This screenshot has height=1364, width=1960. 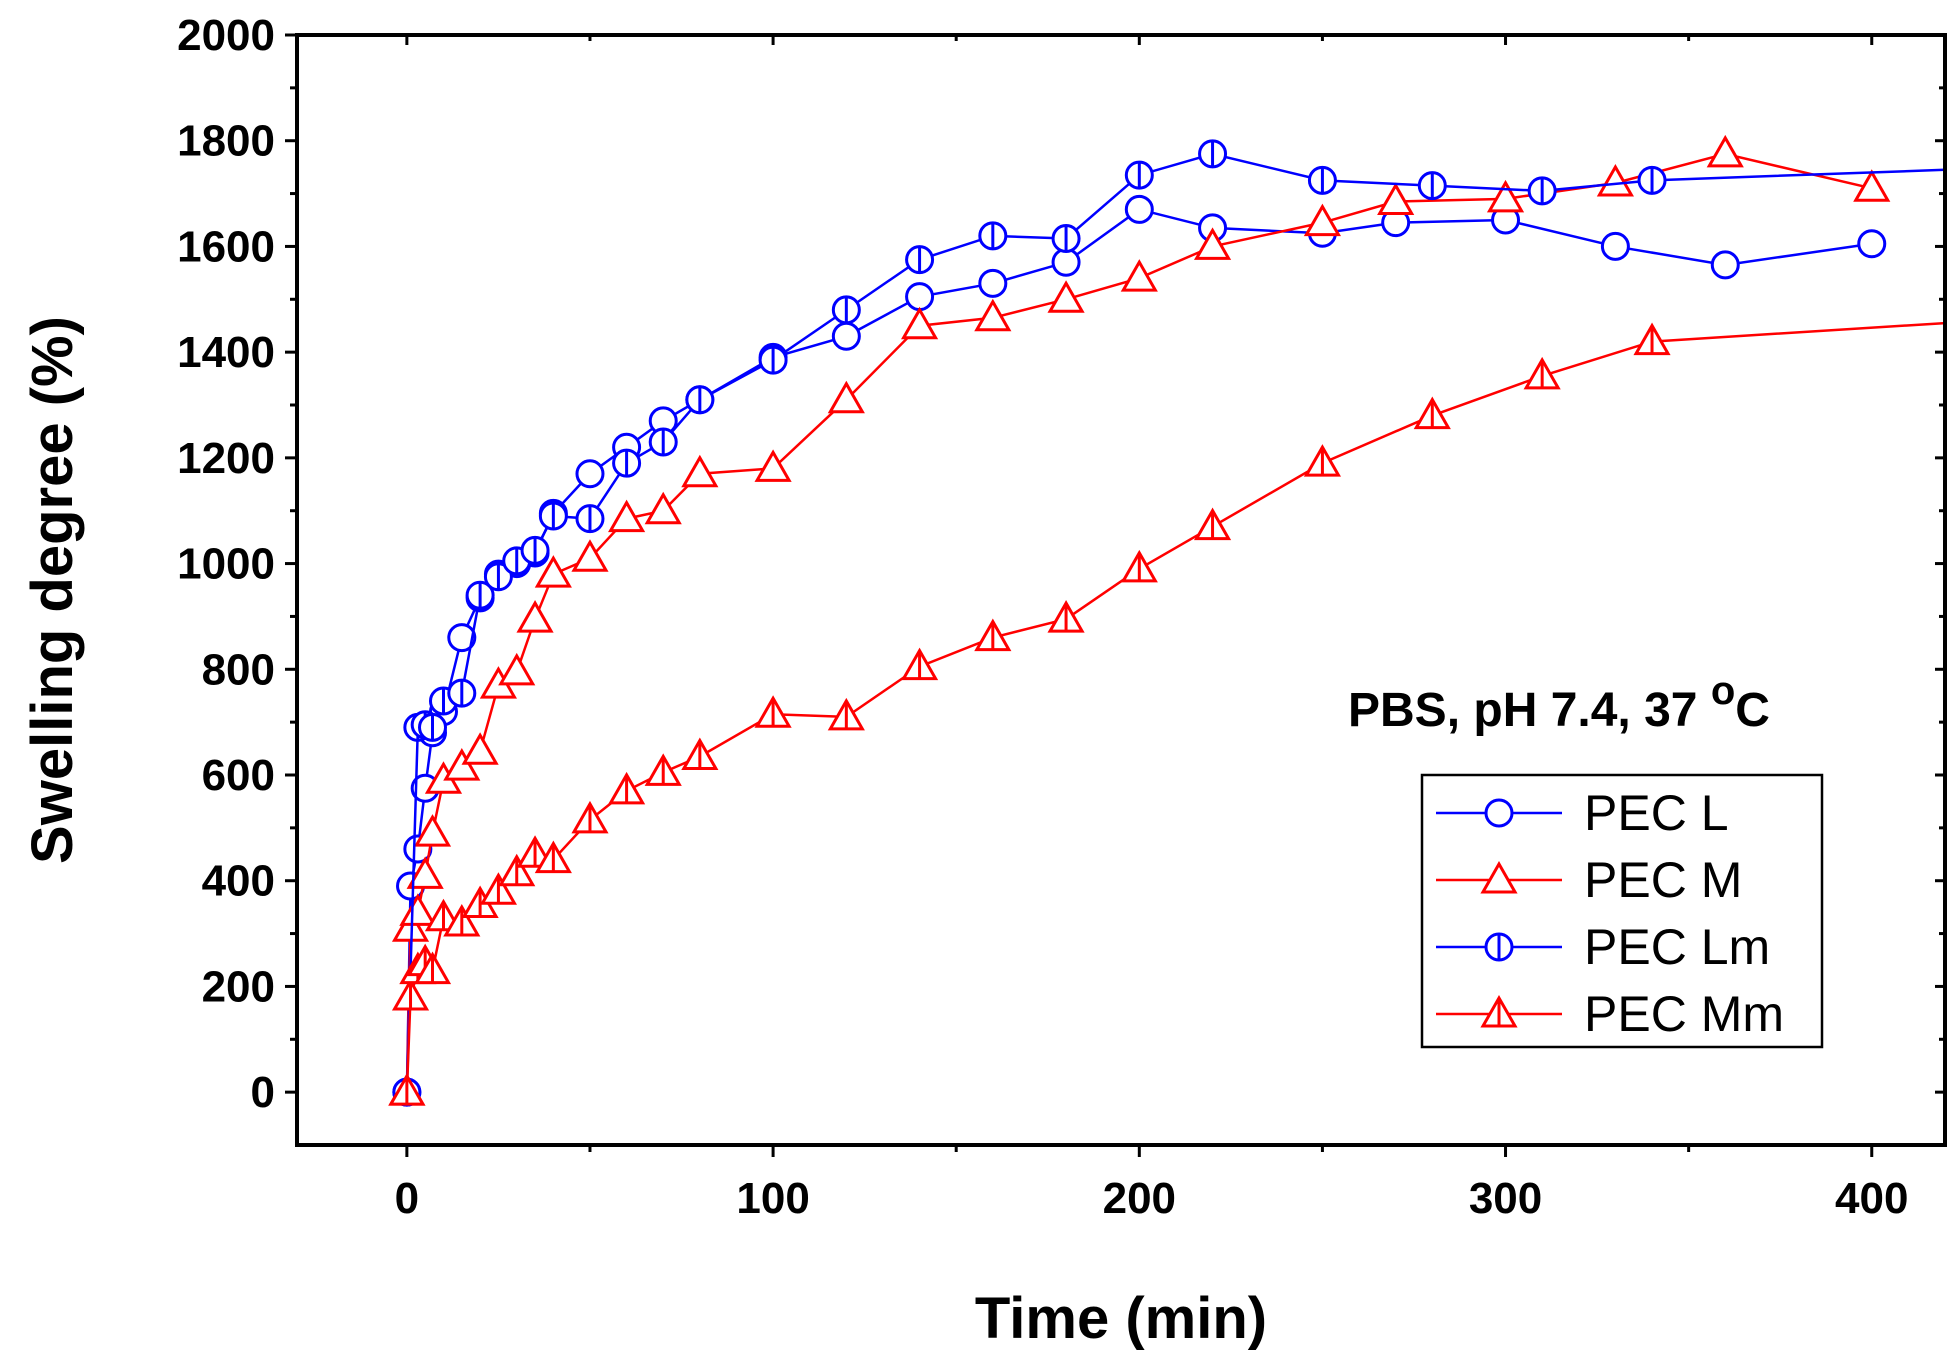 What do you see at coordinates (226, 246) in the screenshot?
I see `y-tick-label: 1600` at bounding box center [226, 246].